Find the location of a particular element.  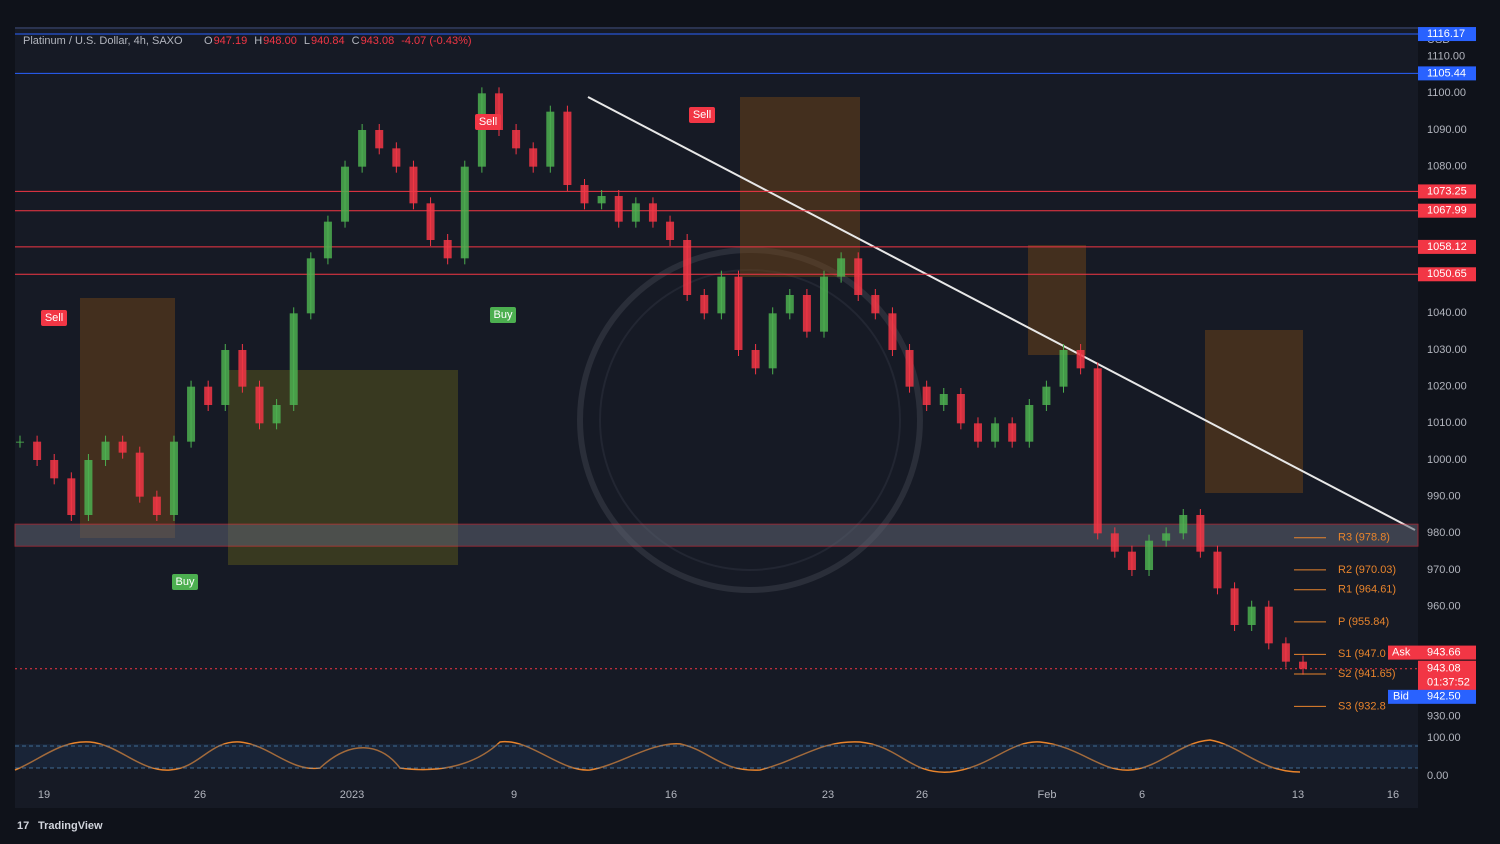

x-tick-label: 16 is located at coordinates (1393, 795).